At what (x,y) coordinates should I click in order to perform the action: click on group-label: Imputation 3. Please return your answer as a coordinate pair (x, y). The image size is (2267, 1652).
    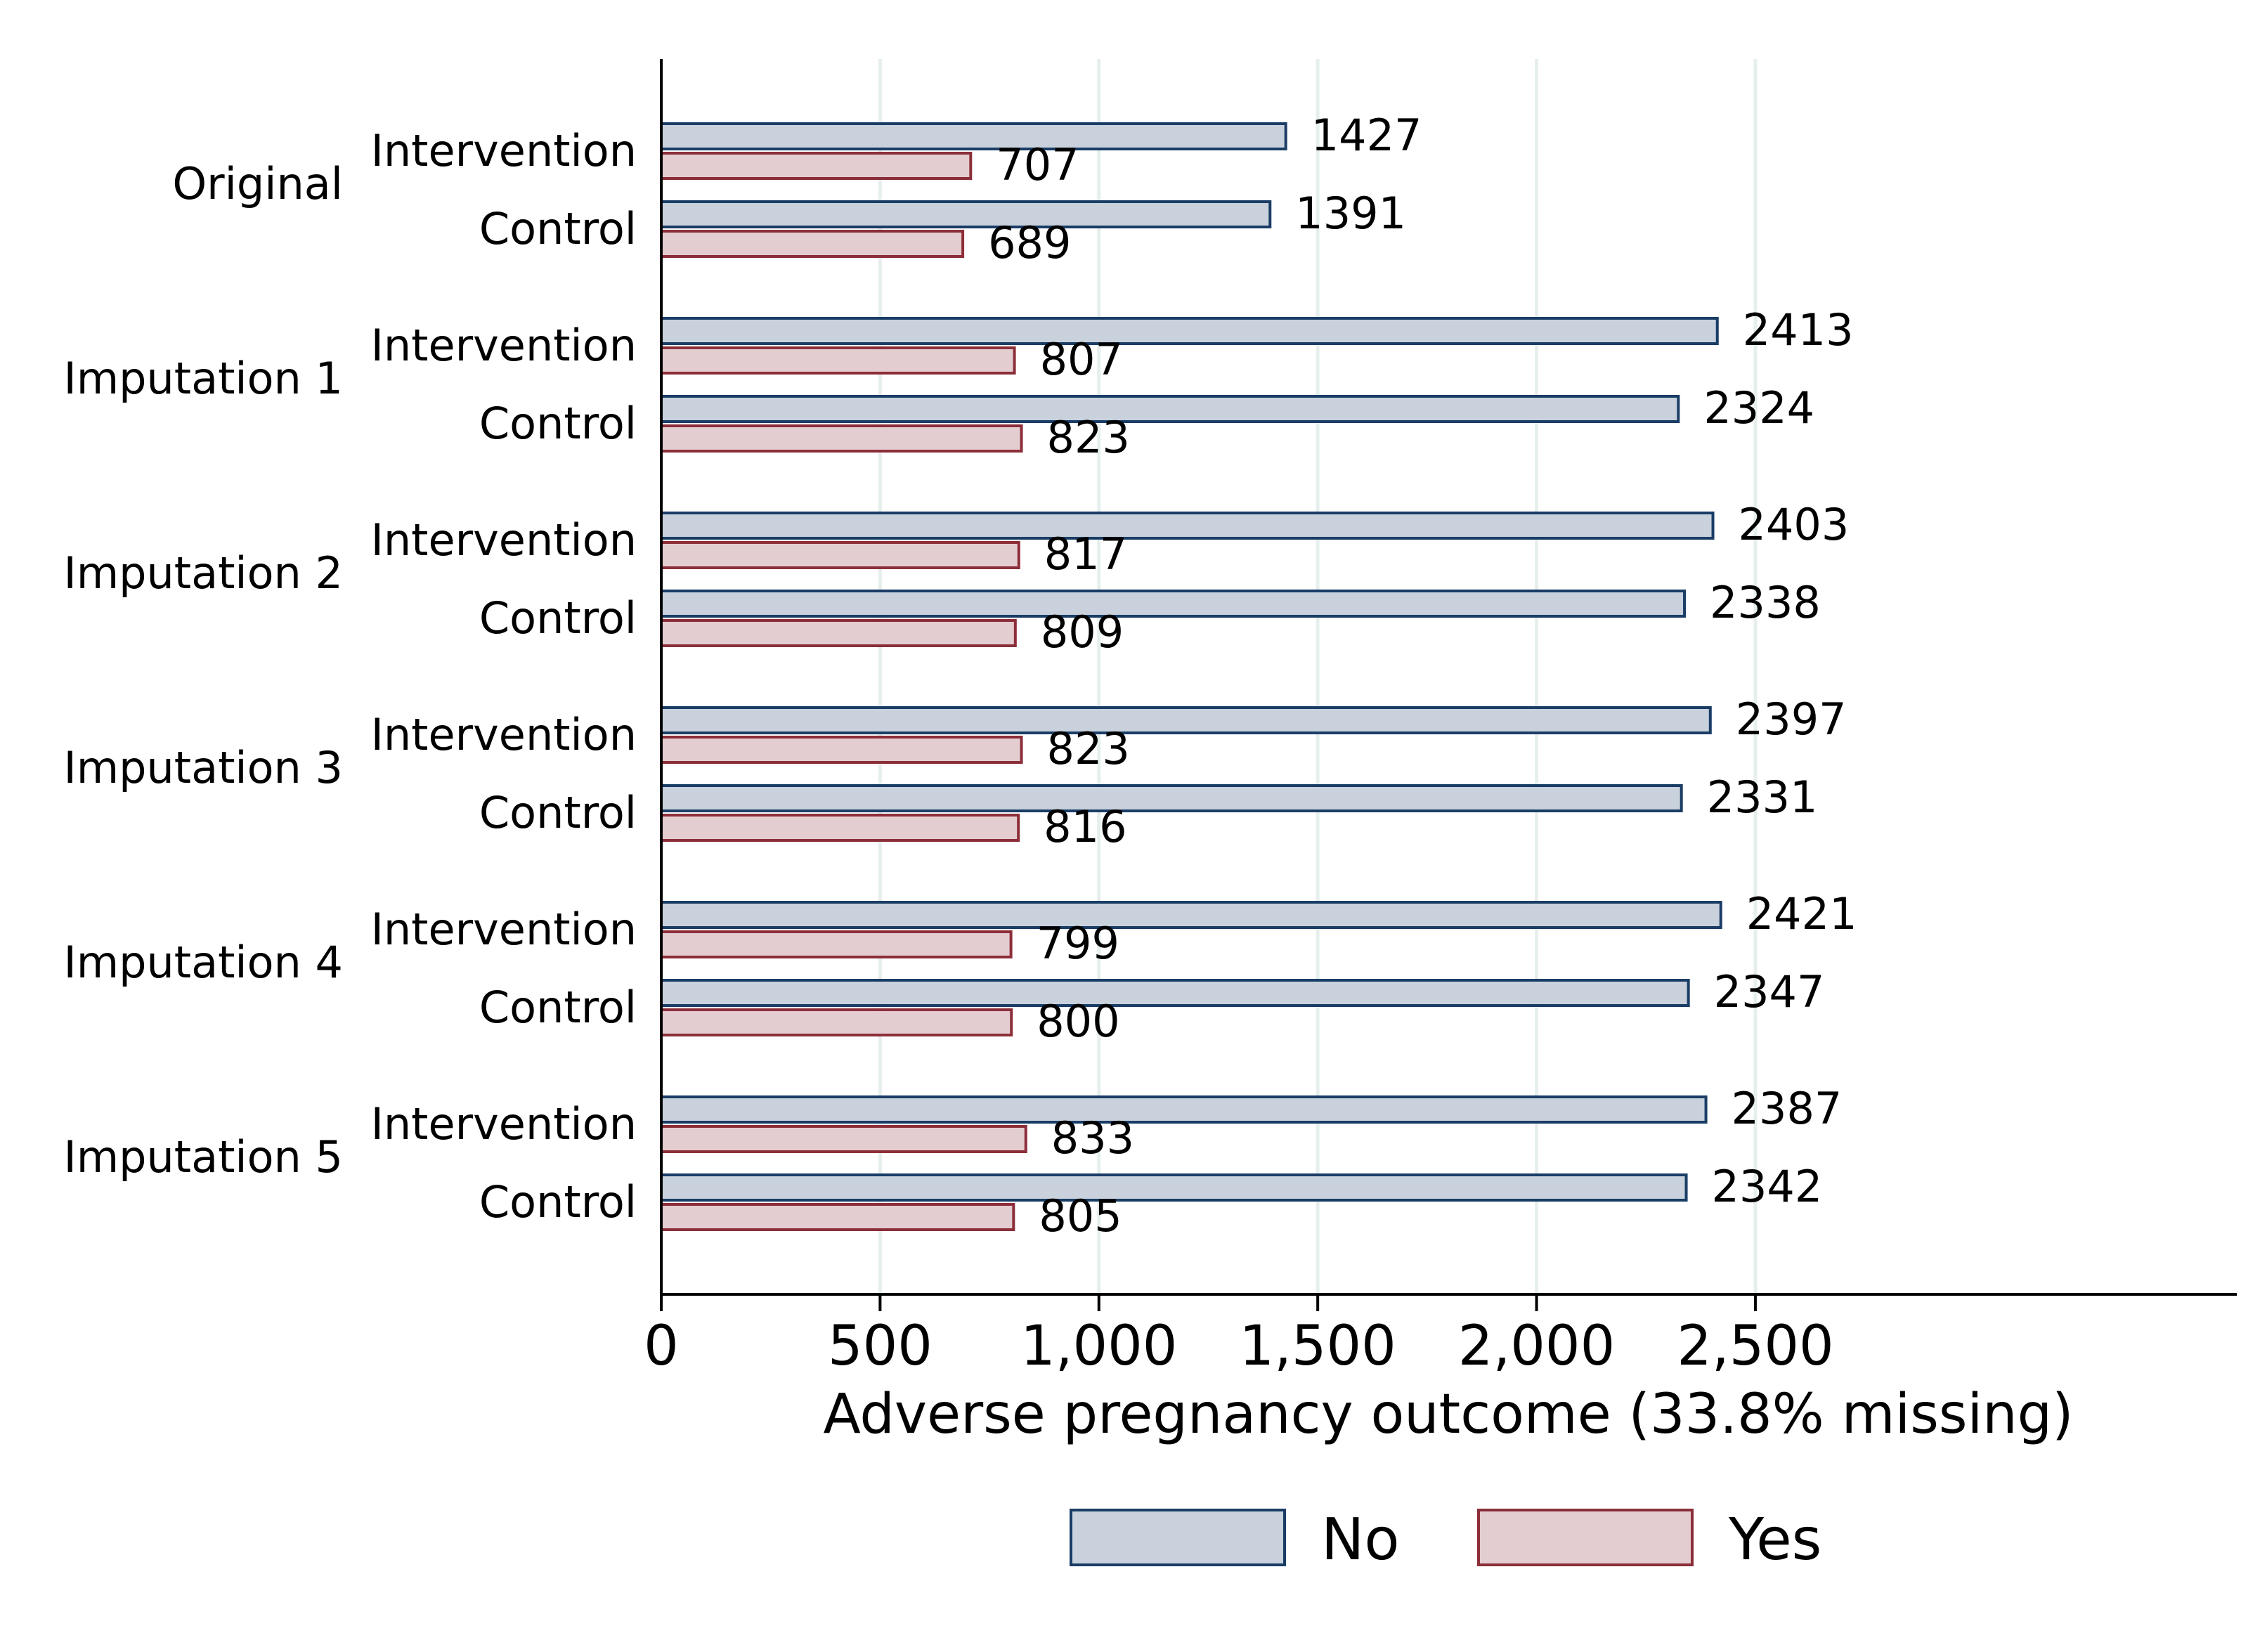
    Looking at the image, I should click on (203, 767).